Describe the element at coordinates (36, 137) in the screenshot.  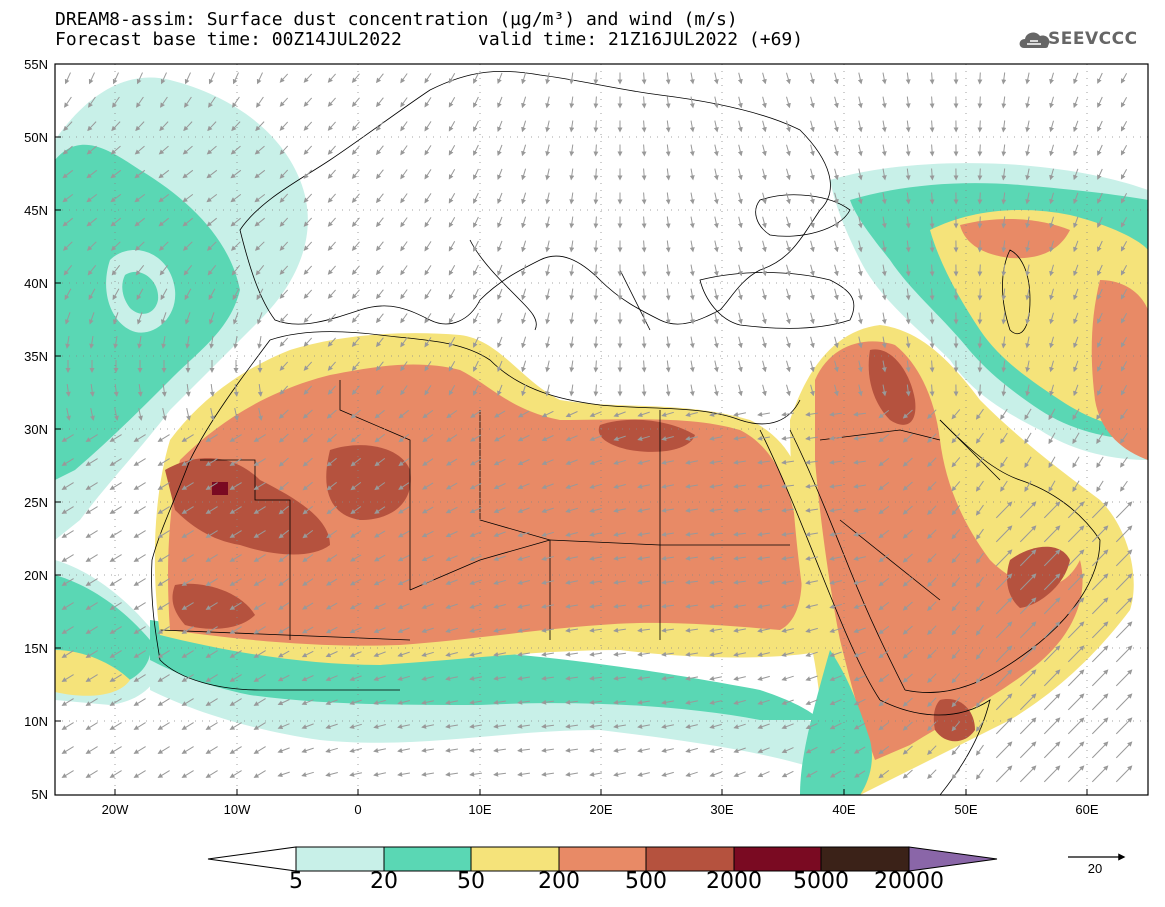
I see `lat-label: 50N` at that location.